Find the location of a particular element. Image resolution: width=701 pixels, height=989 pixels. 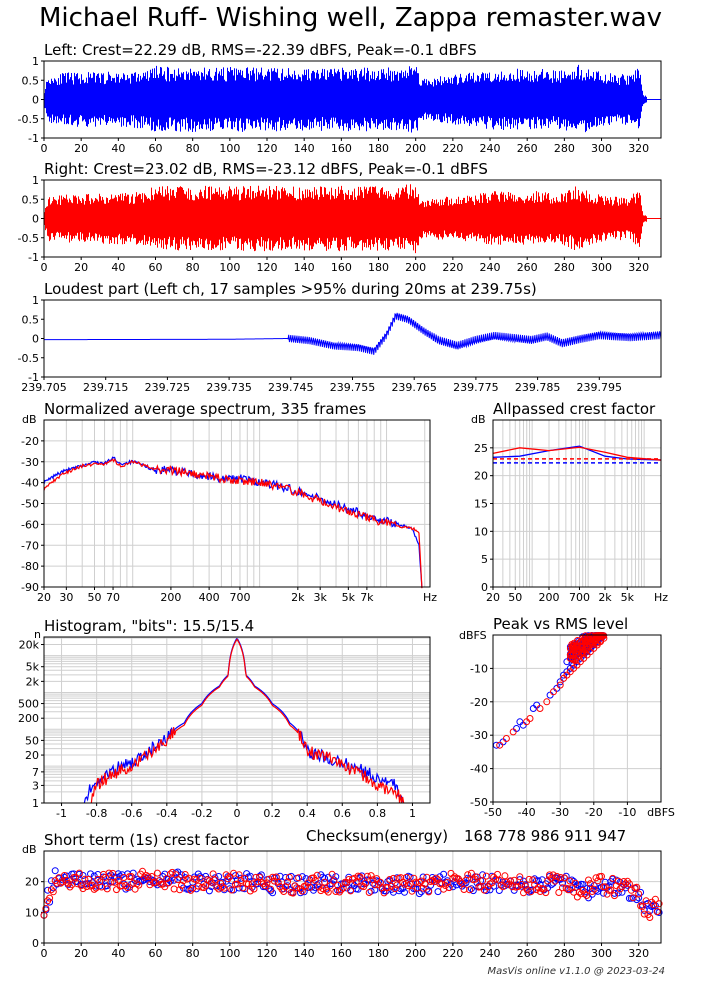

histogram-frame is located at coordinates (237, 720).